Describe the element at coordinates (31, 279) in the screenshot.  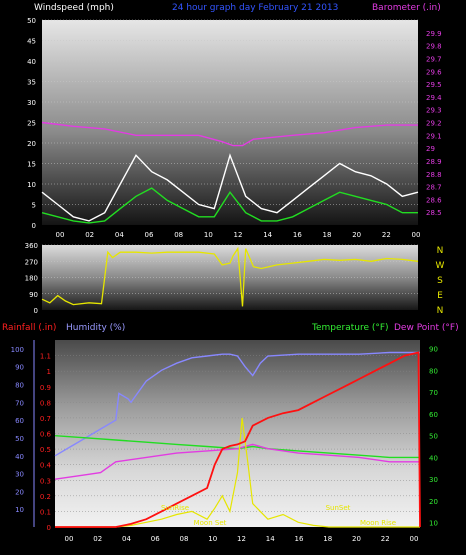
I see `wind-direction-tick-label: 180` at that location.